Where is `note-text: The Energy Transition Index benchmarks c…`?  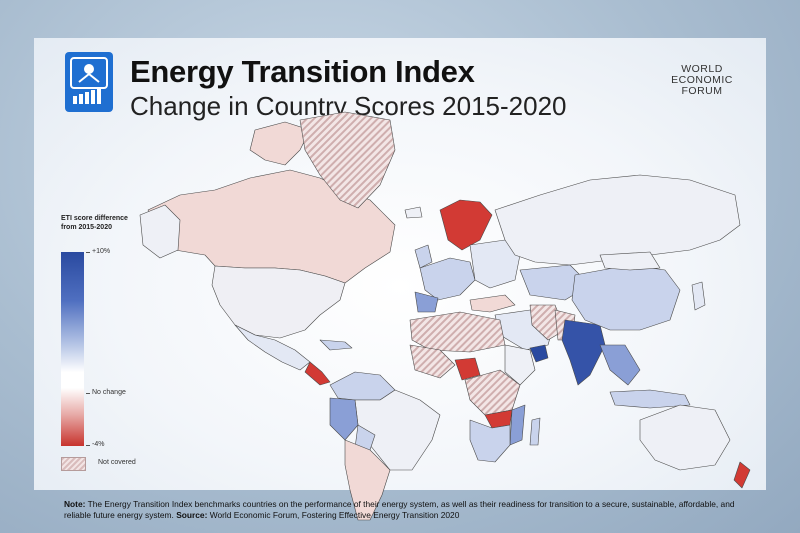 note-text: The Energy Transition Index benchmarks c… is located at coordinates (399, 509).